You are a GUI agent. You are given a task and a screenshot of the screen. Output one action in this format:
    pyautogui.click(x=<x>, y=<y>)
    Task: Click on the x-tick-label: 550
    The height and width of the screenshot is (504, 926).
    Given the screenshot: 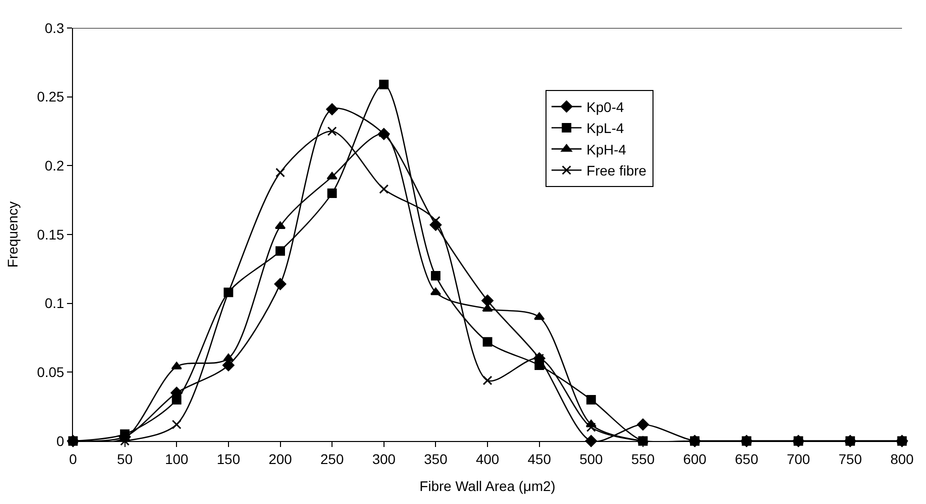 What is the action you would take?
    pyautogui.click(x=643, y=458)
    